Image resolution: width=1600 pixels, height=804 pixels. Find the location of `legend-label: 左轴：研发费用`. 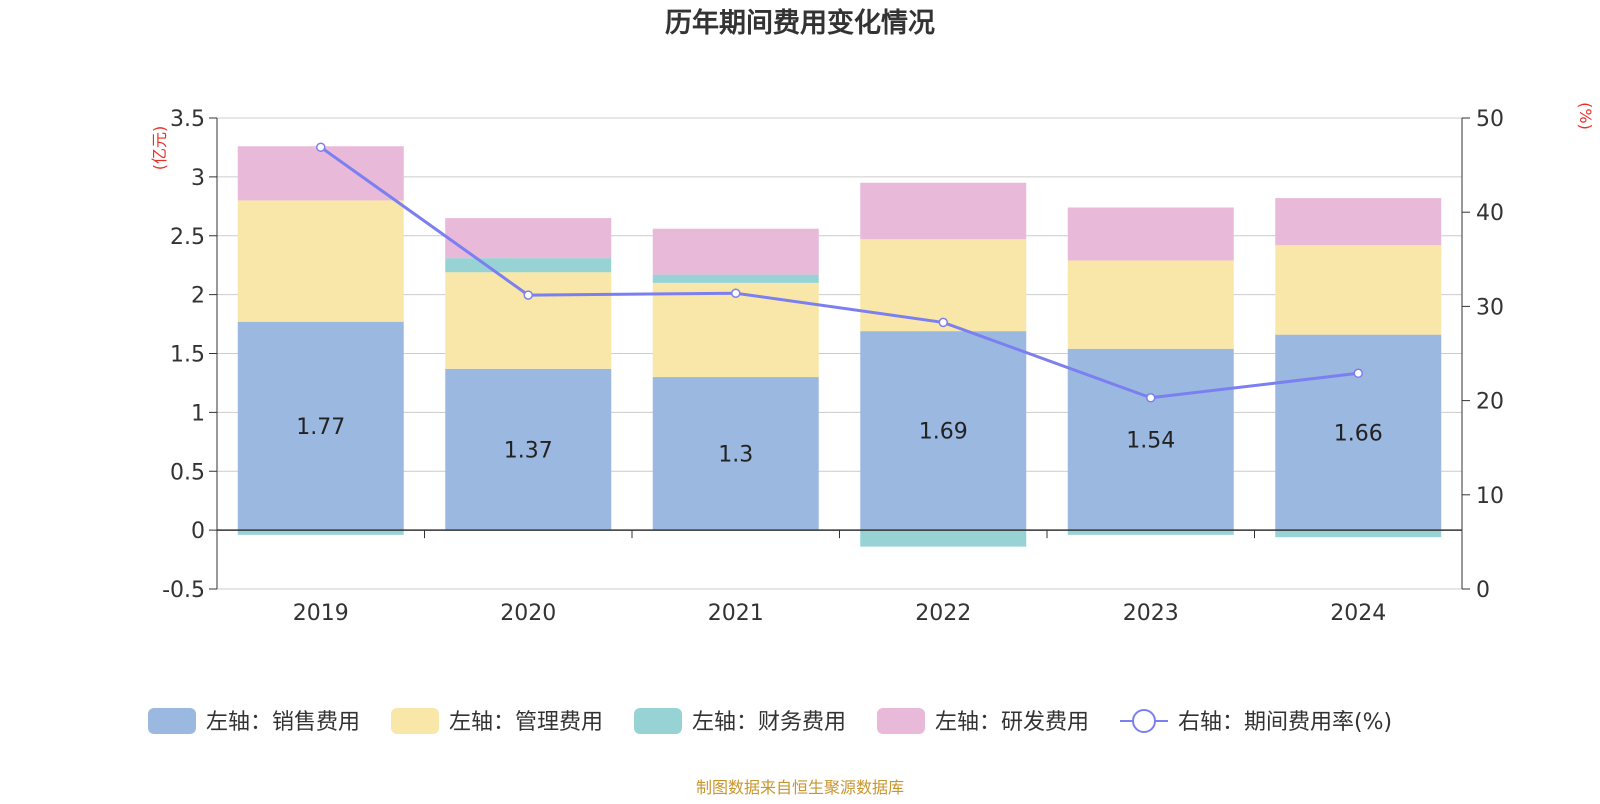

legend-label: 左轴：研发费用 is located at coordinates (1012, 722).